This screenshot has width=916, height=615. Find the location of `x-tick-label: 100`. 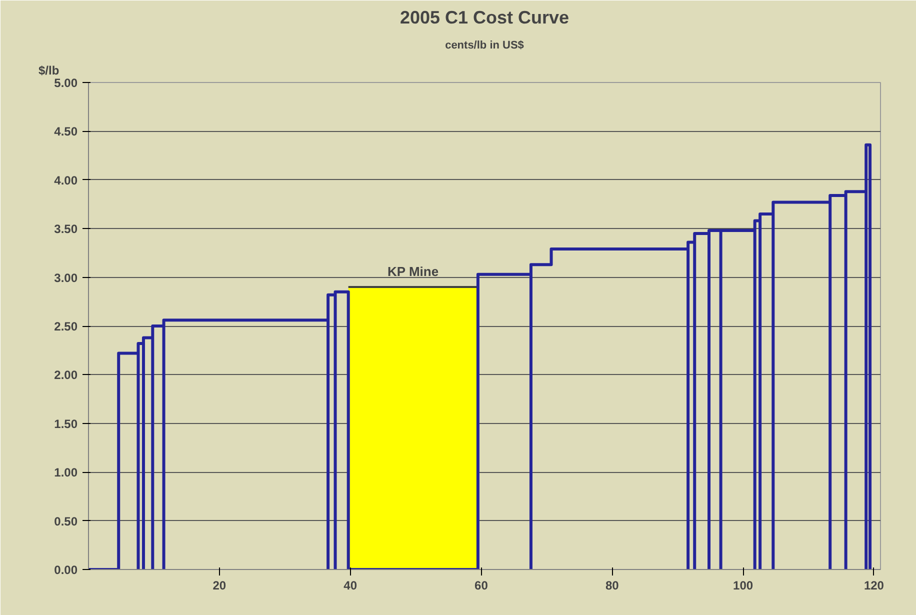

x-tick-label: 100 is located at coordinates (743, 585).